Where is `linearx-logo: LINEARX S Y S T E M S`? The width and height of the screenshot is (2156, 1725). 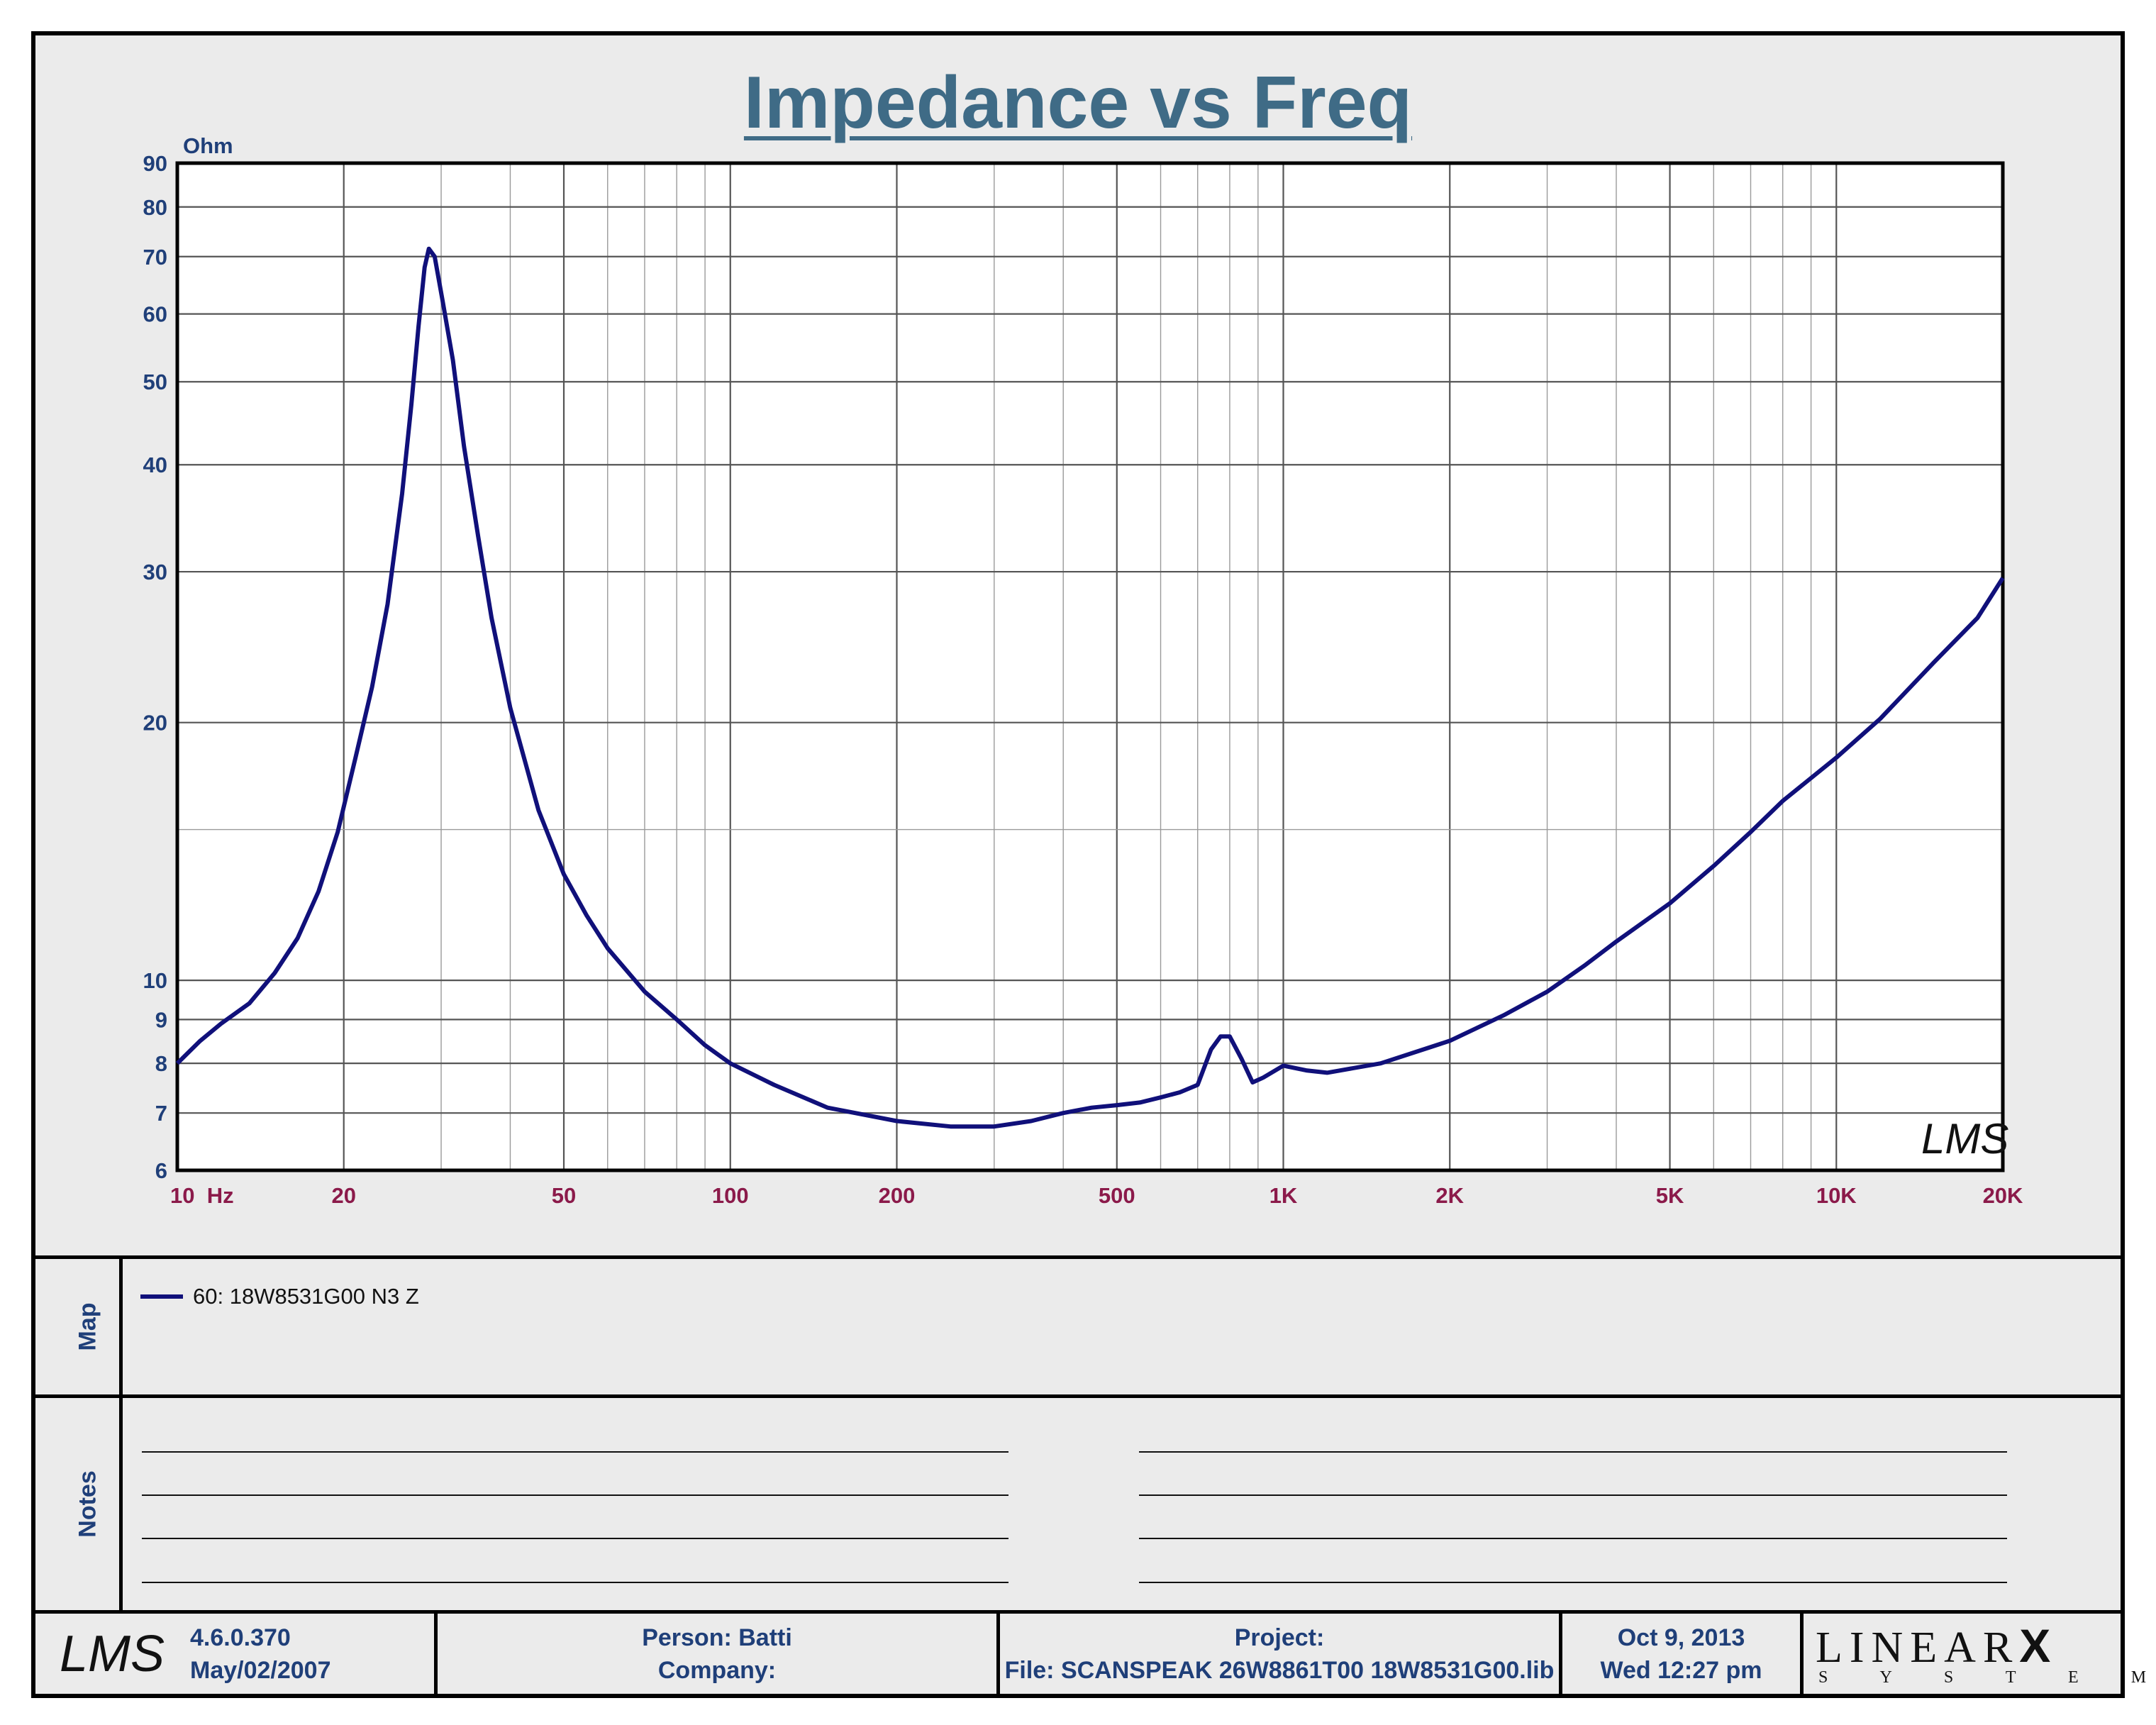 linearx-logo: LINEARX S Y S T E M S is located at coordinates (1982, 1655).